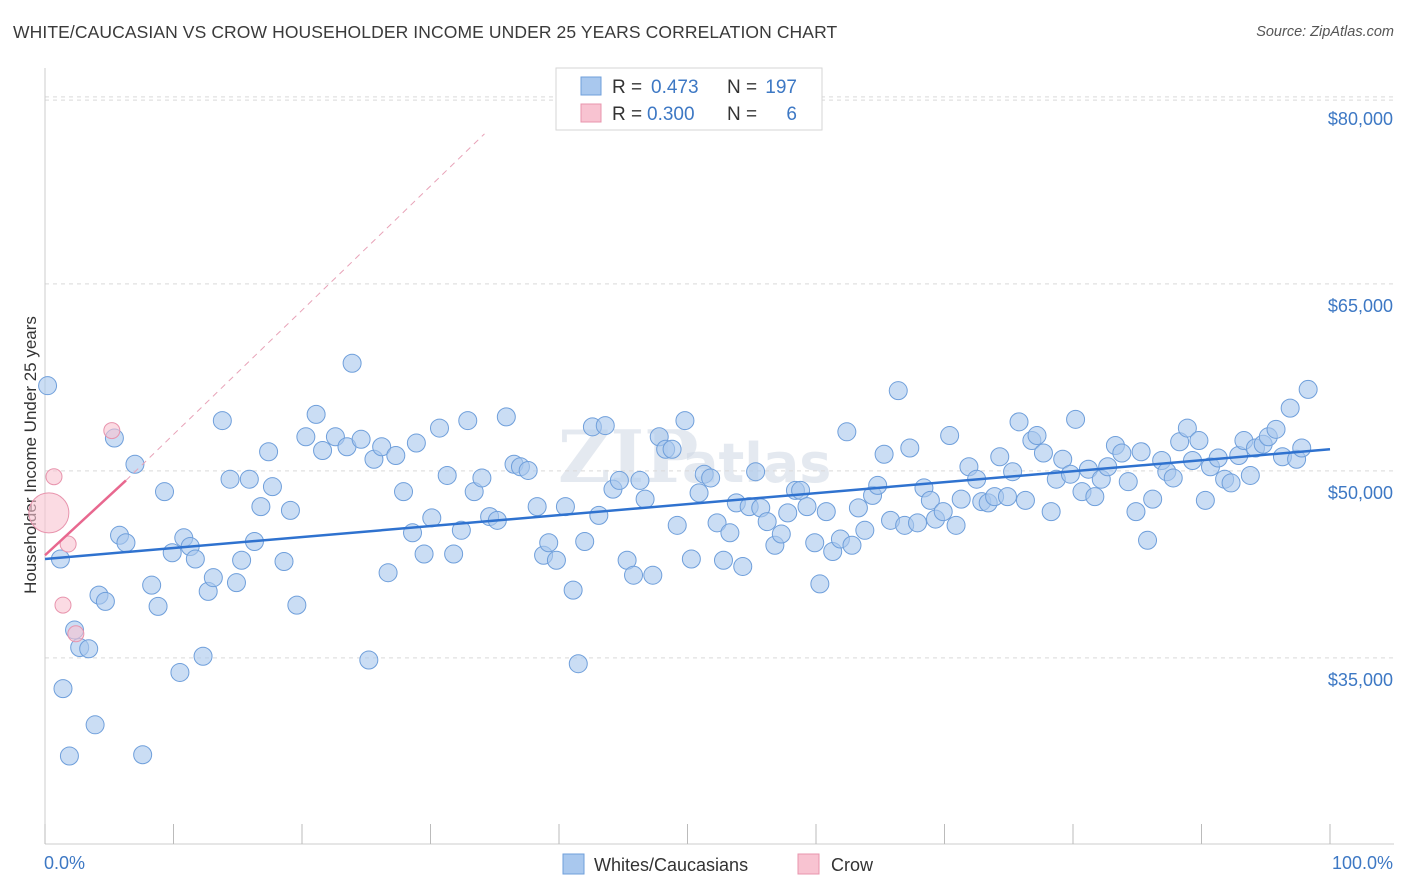  I want to click on legend-n-value-crow: 6, so click(791, 114).